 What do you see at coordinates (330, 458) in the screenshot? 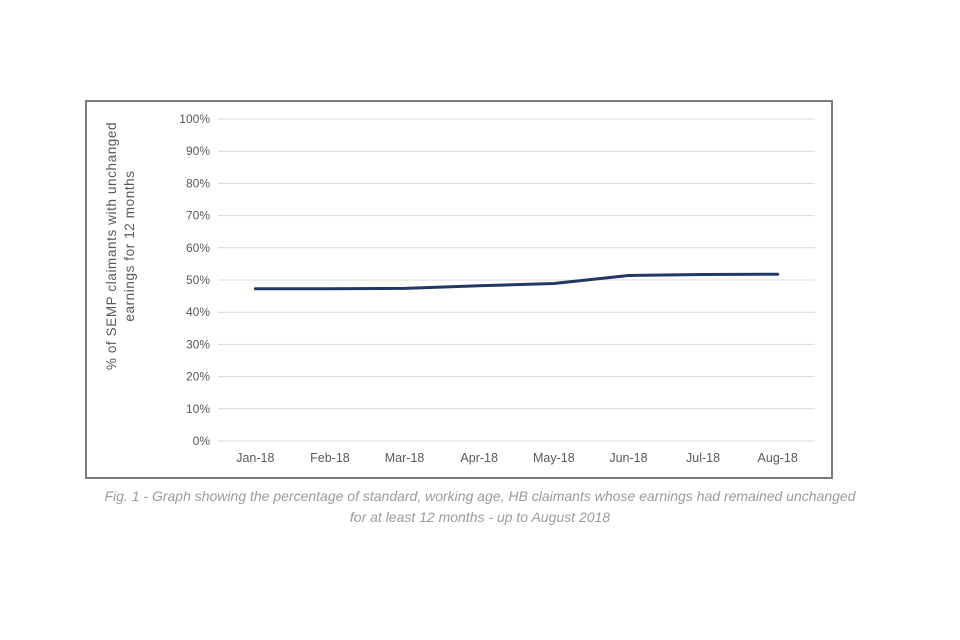
I see `x-tick-label: Feb-18` at bounding box center [330, 458].